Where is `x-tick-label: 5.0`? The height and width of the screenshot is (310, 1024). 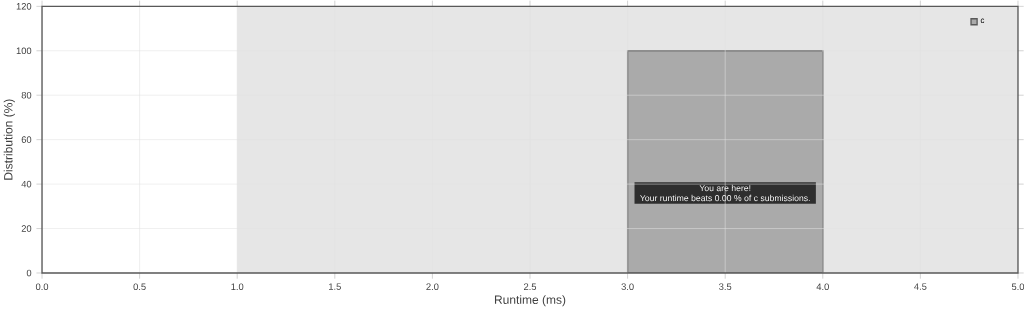
x-tick-label: 5.0 is located at coordinates (1017, 286).